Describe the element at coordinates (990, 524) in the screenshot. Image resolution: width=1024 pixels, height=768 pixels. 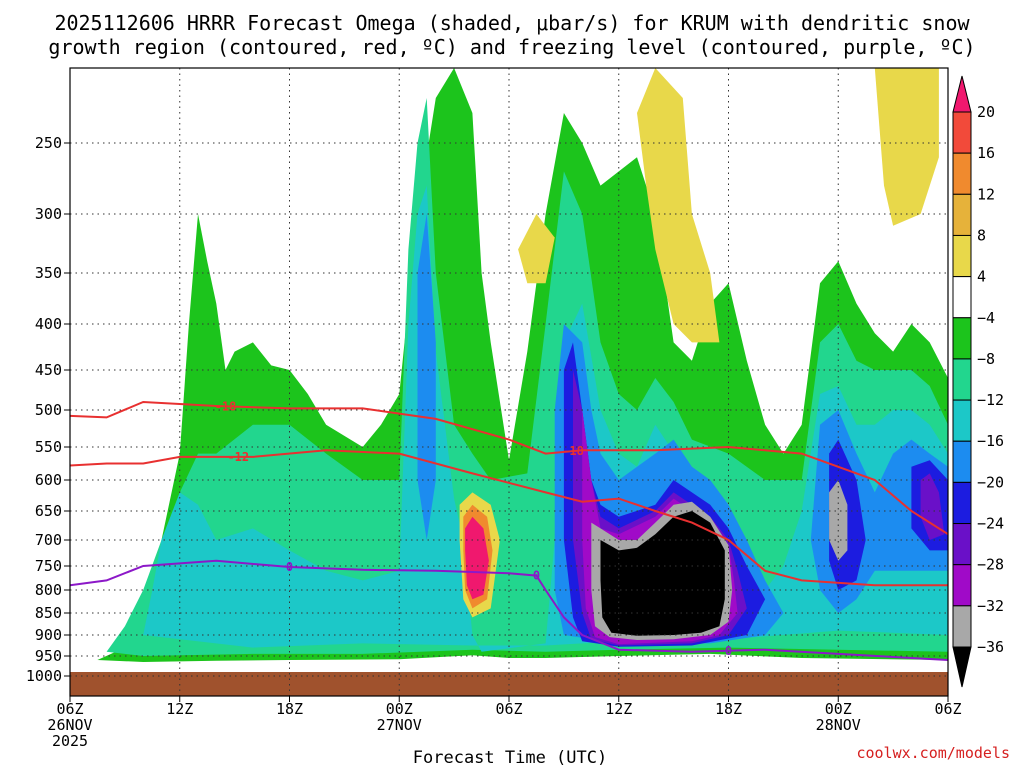
I see `colorbar-label-10: −24` at that location.